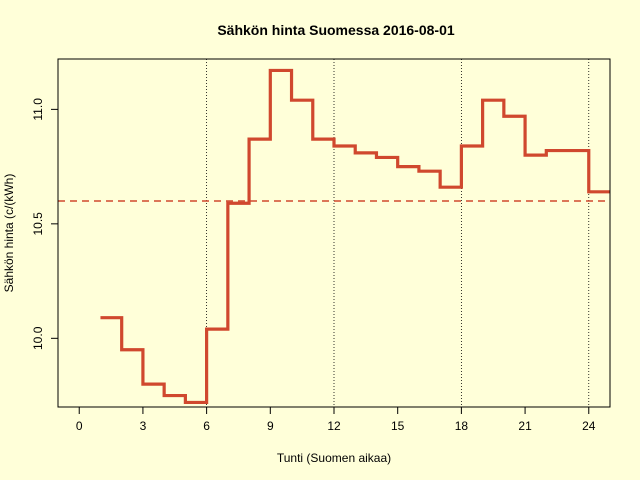  What do you see at coordinates (525, 426) in the screenshot?
I see `x-tick-label: 21` at bounding box center [525, 426].